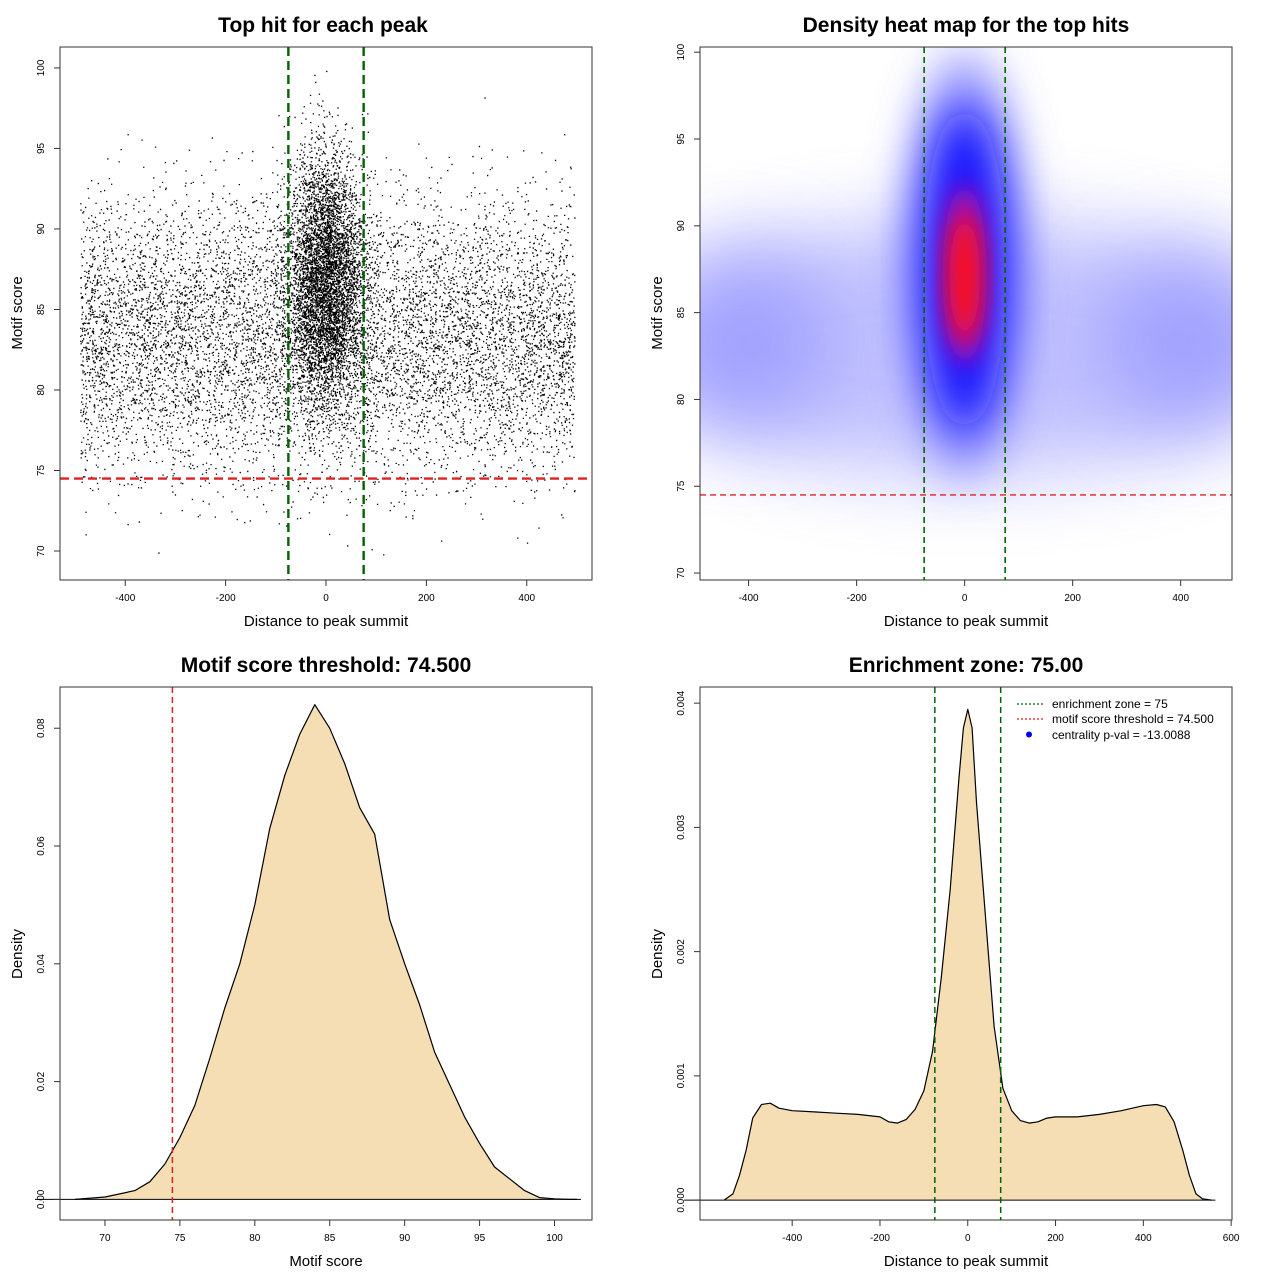  Describe the element at coordinates (966, 665) in the screenshot. I see `distance-density-title: Enrichment zone: 75.00` at that location.